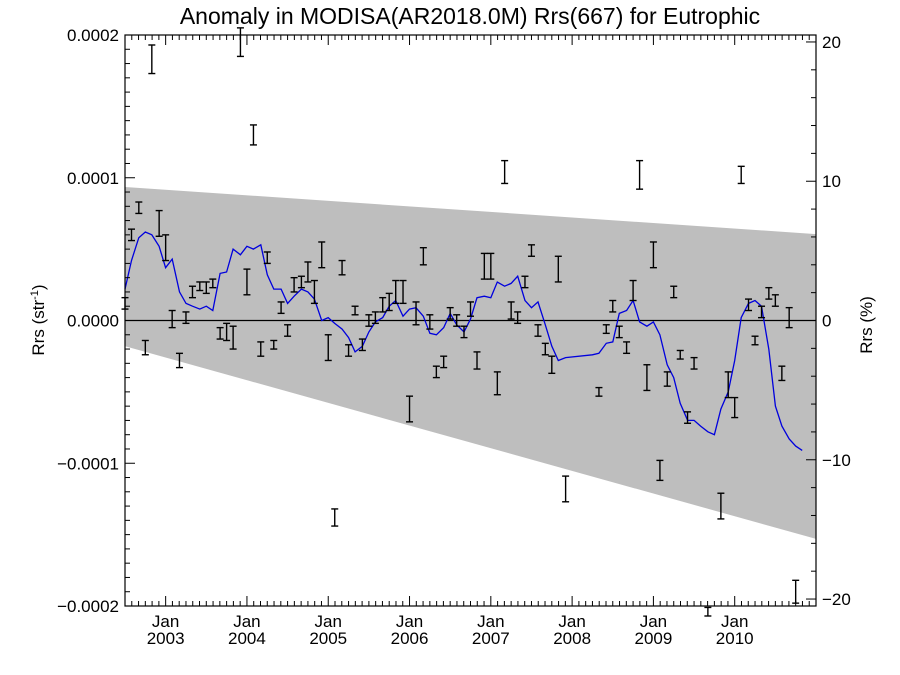 This screenshot has height=675, width=900. I want to click on y-right-tick-label: 0, so click(826, 321).